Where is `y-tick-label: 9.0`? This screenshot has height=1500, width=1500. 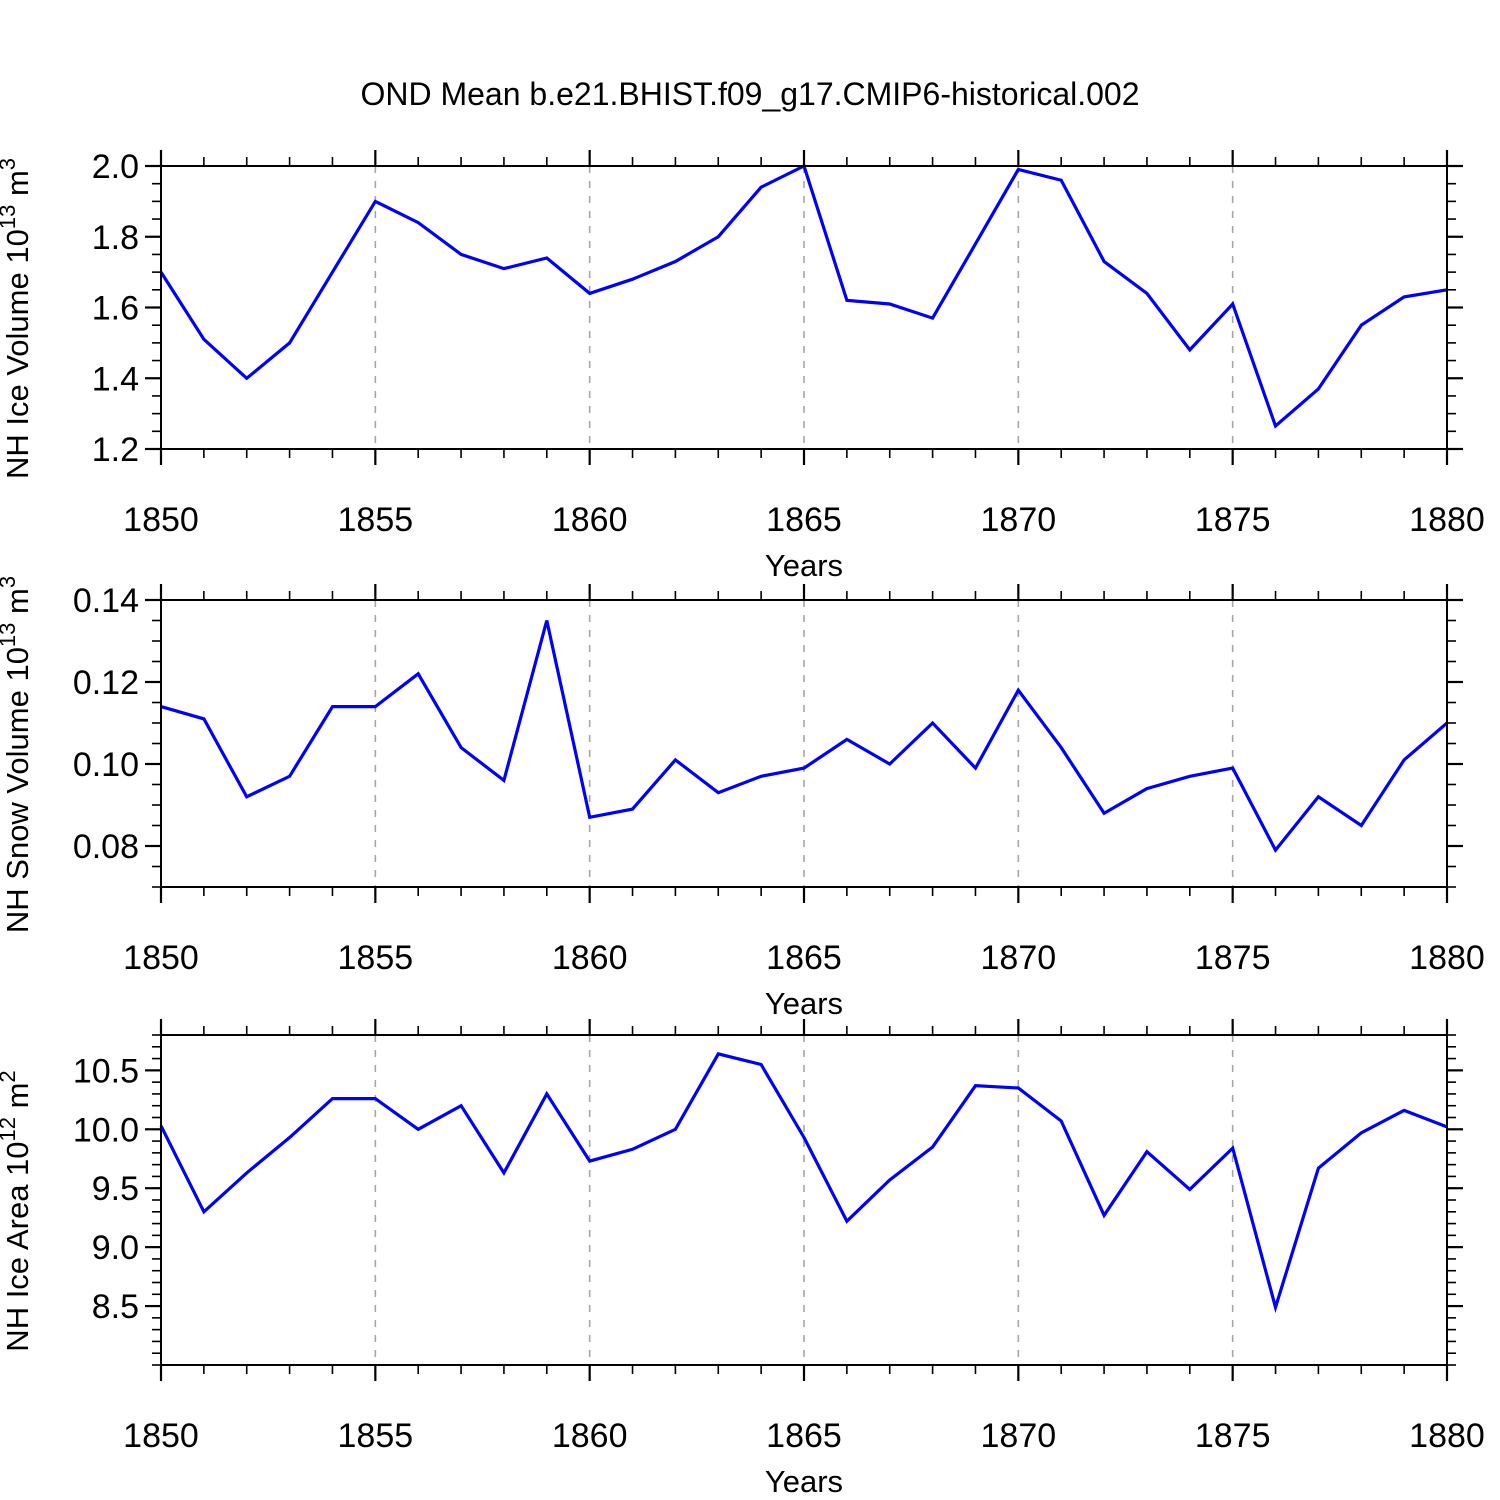 y-tick-label: 9.0 is located at coordinates (115, 1248).